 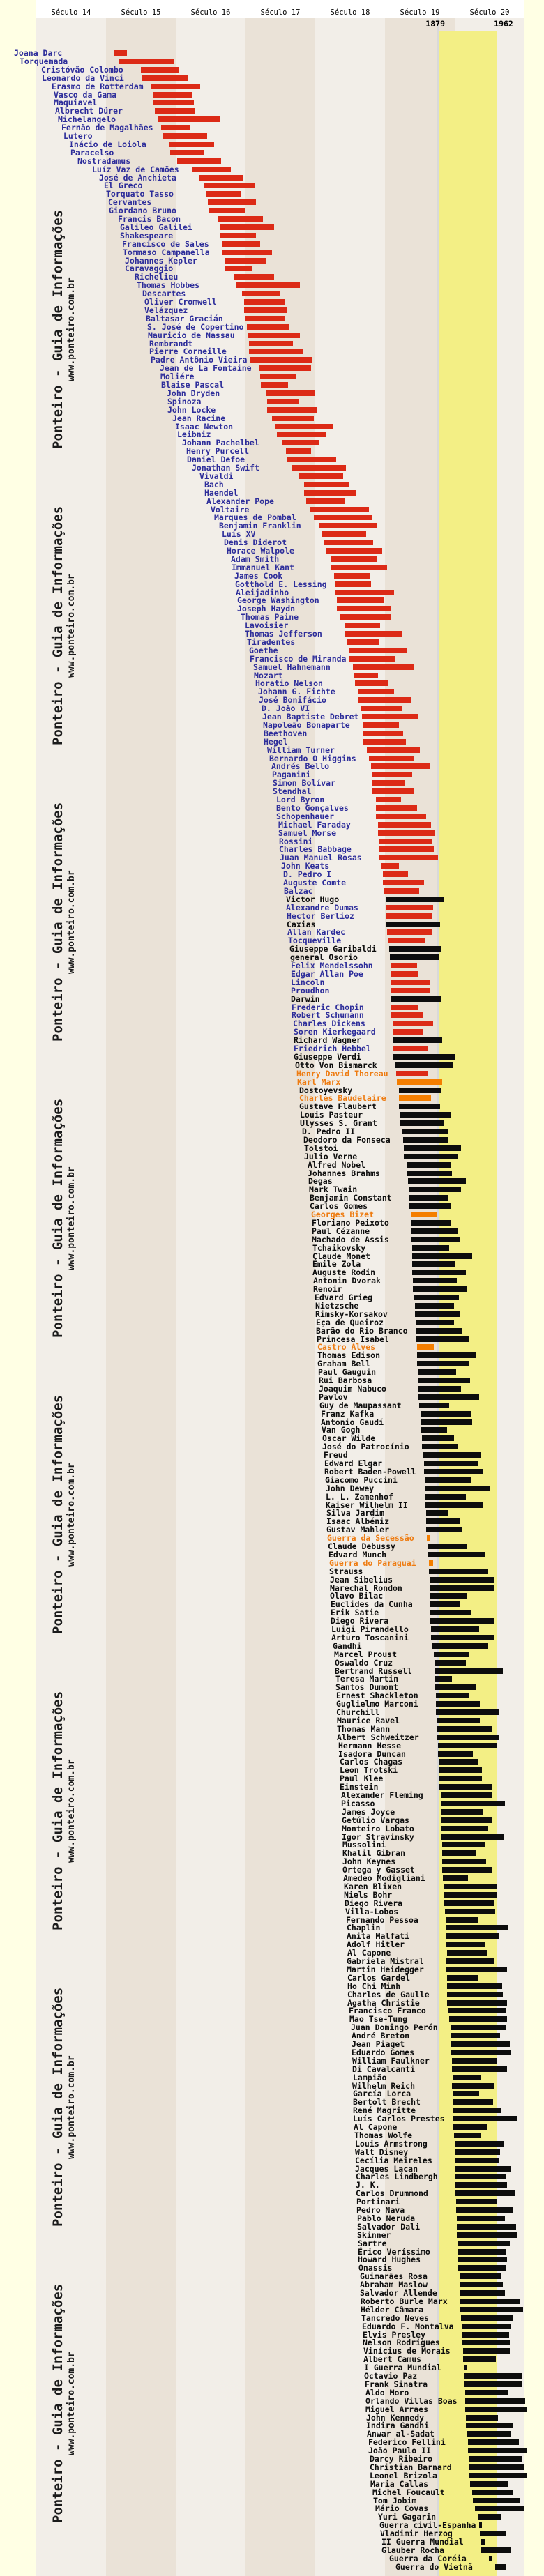 What do you see at coordinates (271, 642) in the screenshot?
I see `person-name: Tiradentes` at bounding box center [271, 642].